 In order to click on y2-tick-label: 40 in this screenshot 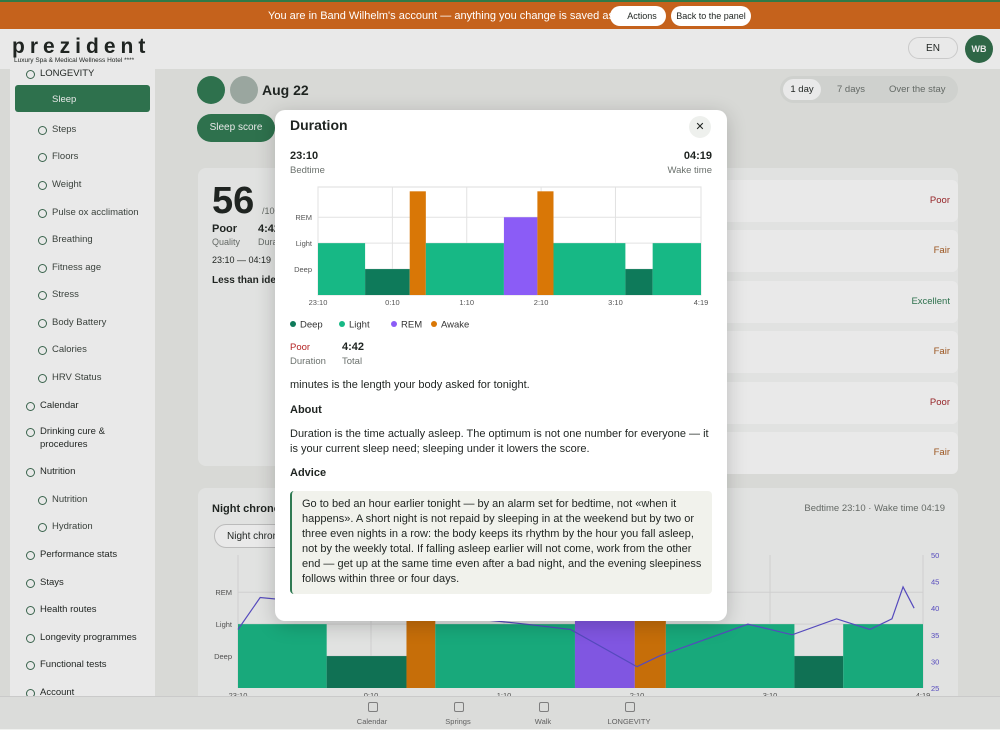, I will do `click(935, 608)`.